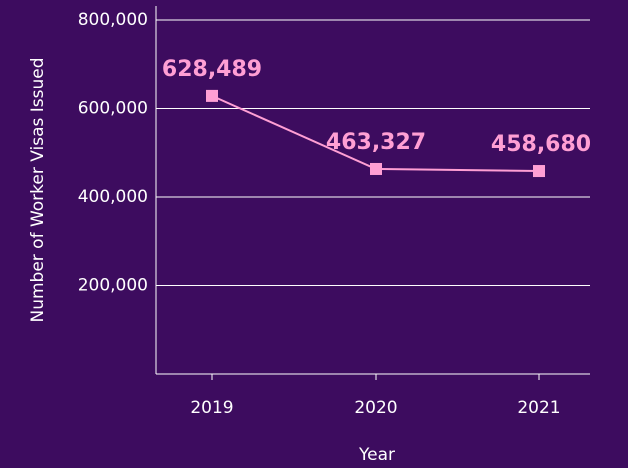  What do you see at coordinates (113, 20) in the screenshot?
I see `y-tick-label: 800,000` at bounding box center [113, 20].